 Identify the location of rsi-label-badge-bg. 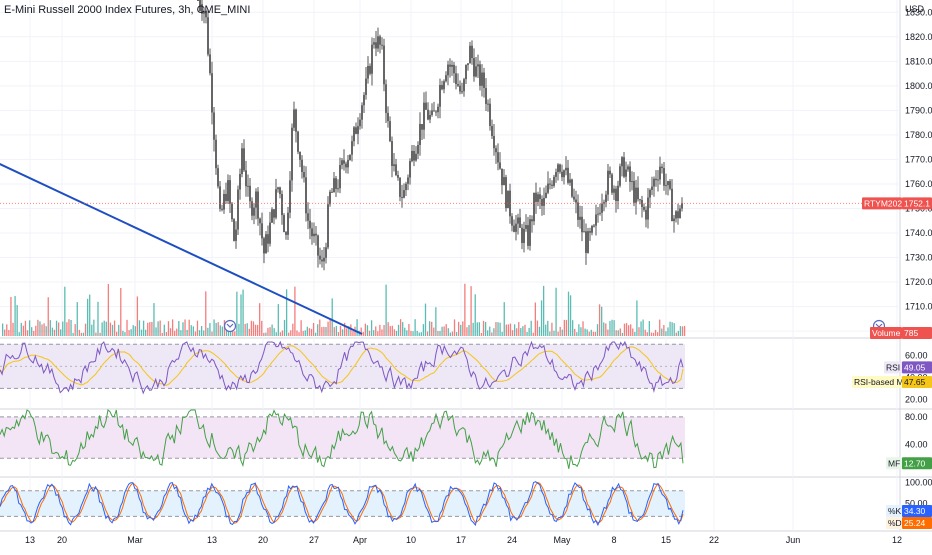
(893, 367).